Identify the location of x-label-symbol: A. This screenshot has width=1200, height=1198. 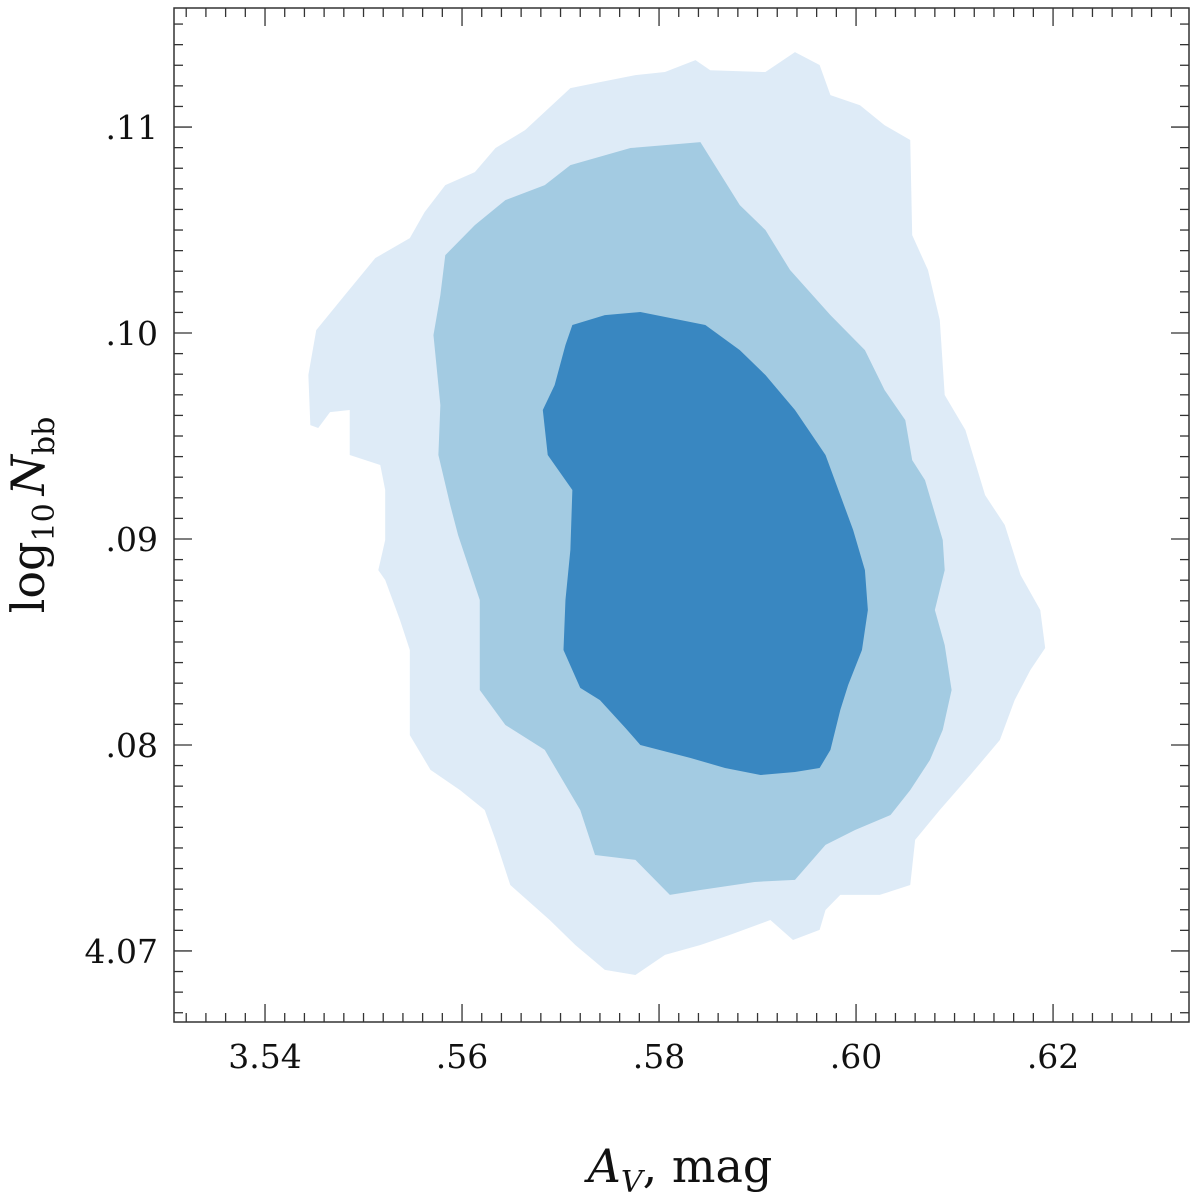
(602, 1166).